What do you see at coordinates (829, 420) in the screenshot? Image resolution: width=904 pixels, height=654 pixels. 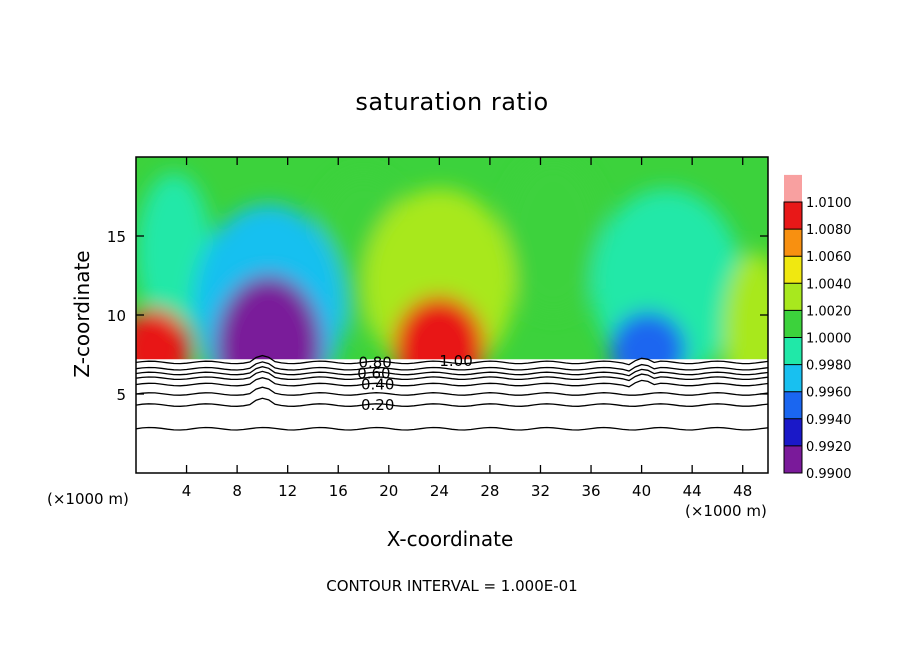 I see `colorbar-label: 0.9940` at bounding box center [829, 420].